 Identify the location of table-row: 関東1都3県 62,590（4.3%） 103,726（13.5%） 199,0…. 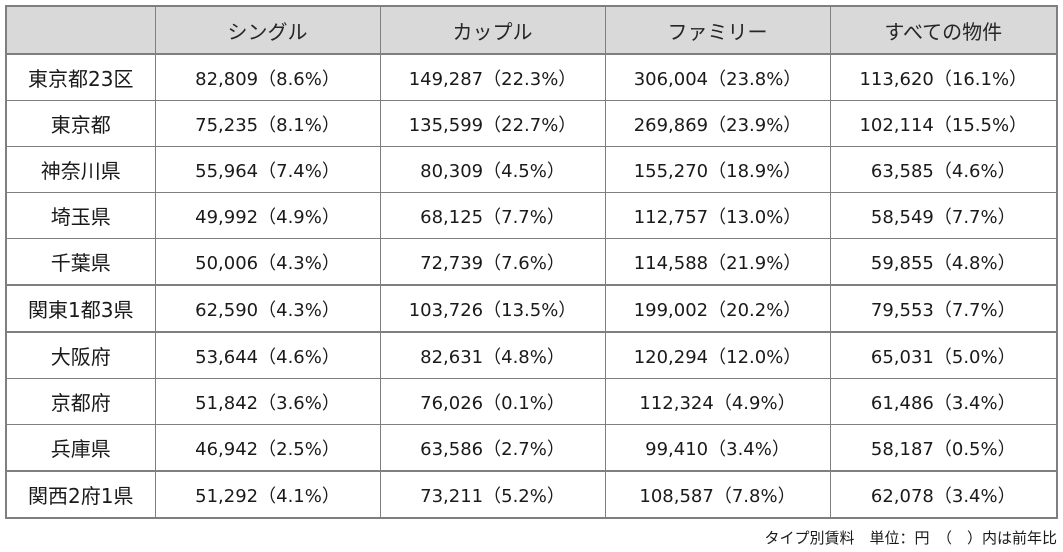
(531, 308).